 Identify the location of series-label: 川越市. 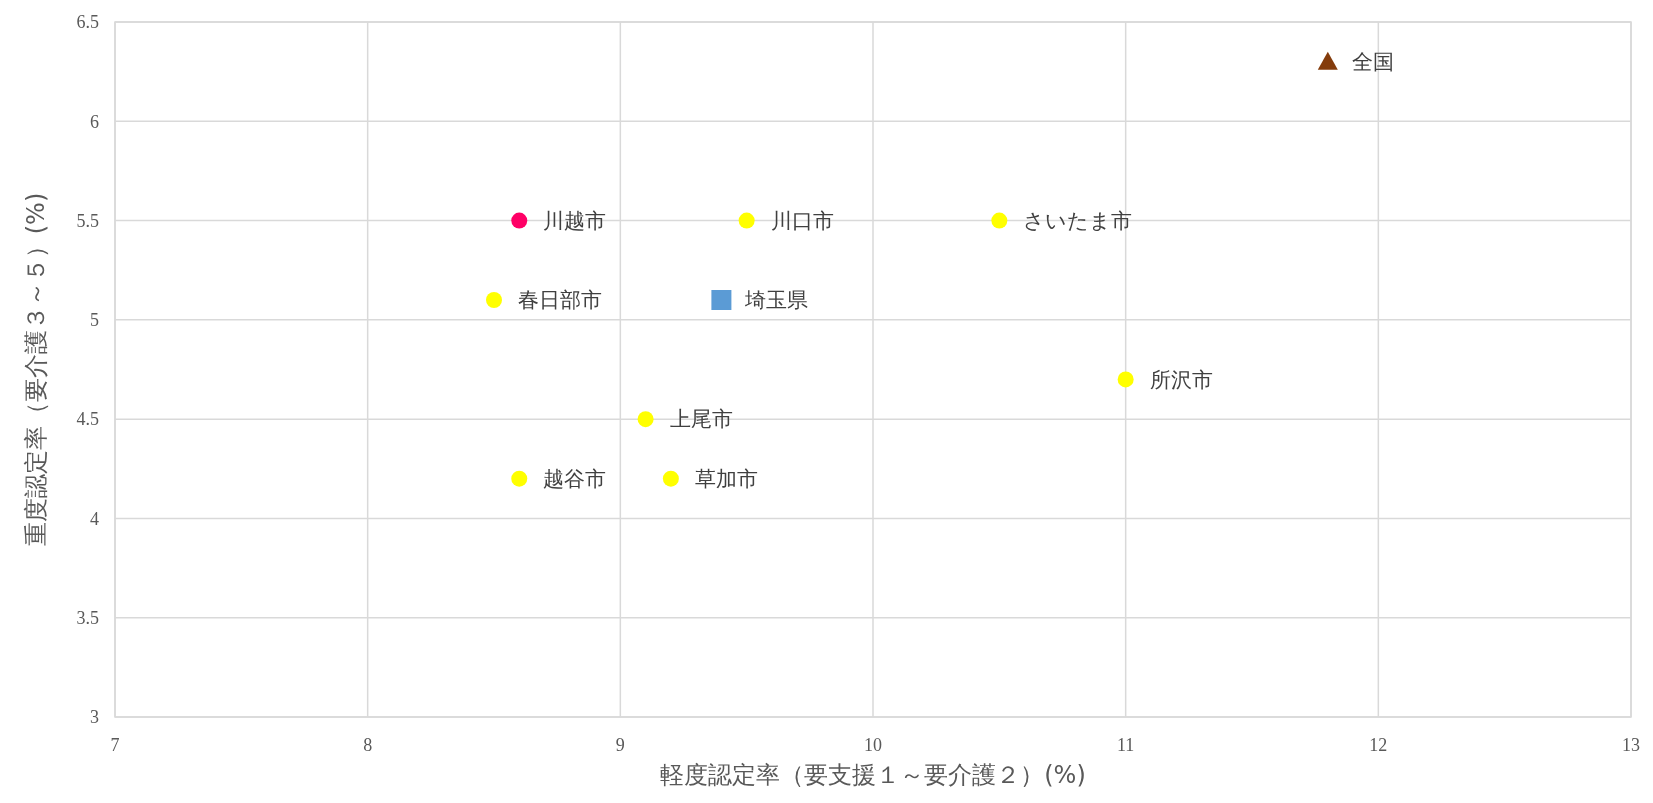
(575, 220).